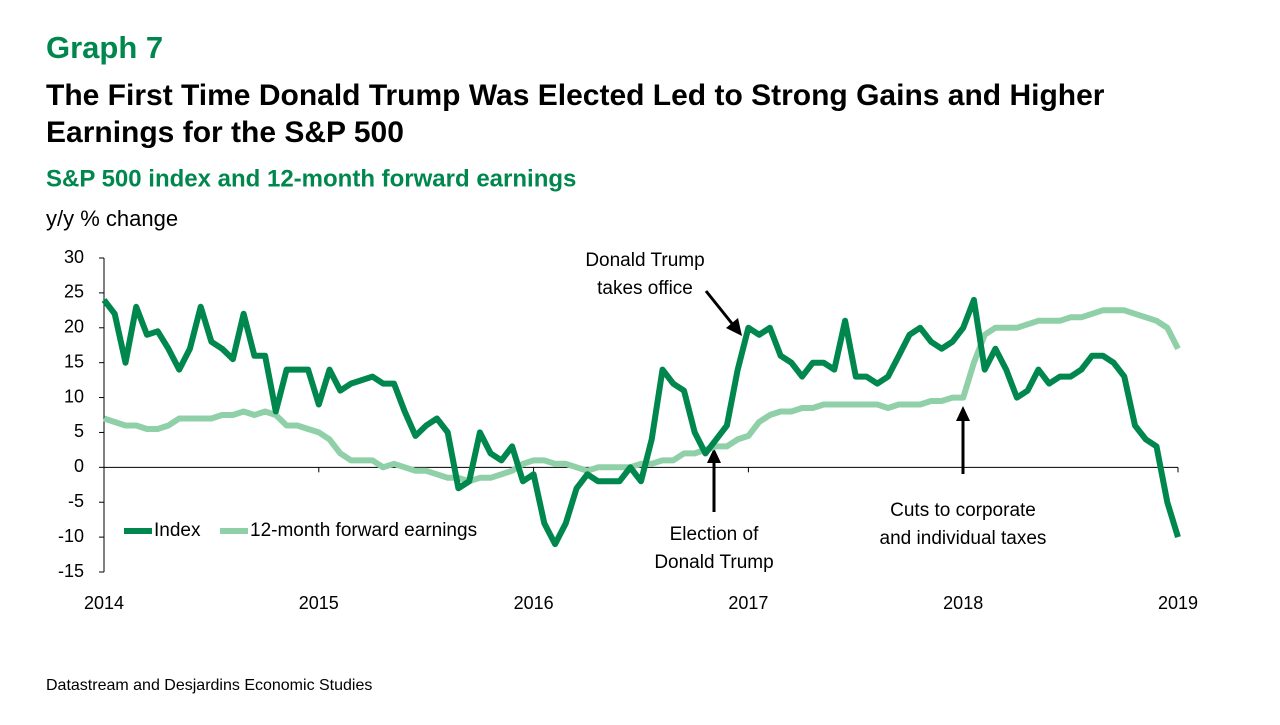 This screenshot has height=725, width=1280. I want to click on legend-label: Index, so click(177, 530).